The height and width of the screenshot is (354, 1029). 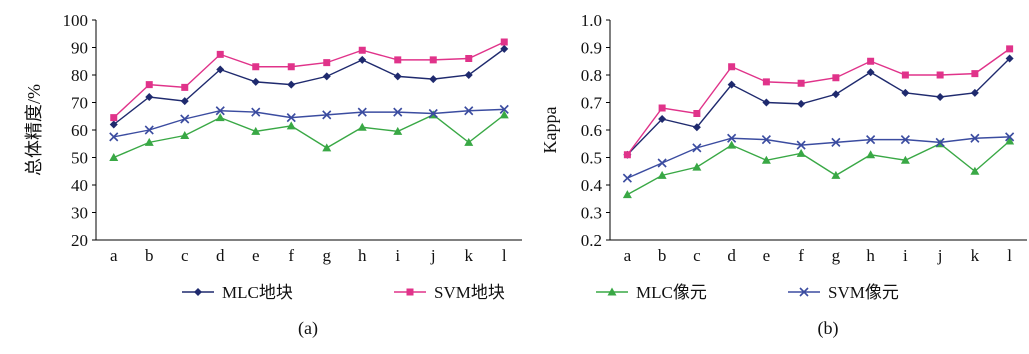 What do you see at coordinates (220, 255) in the screenshot?
I see `panel-a-x-tick-label: d` at bounding box center [220, 255].